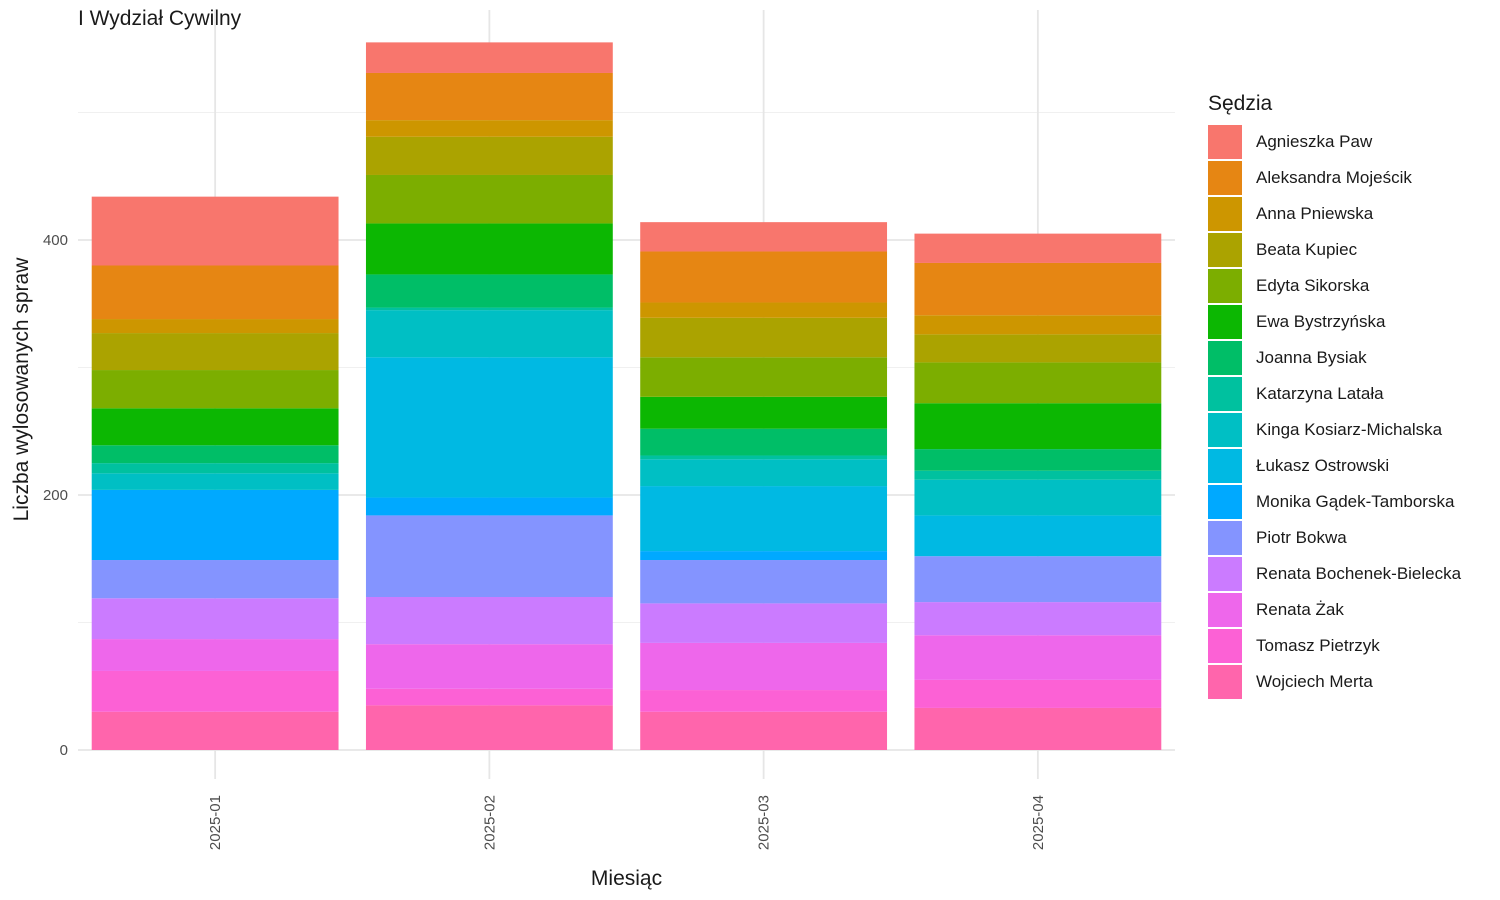 The height and width of the screenshot is (900, 1500). Describe the element at coordinates (1311, 357) in the screenshot. I see `legend-label: Joanna Bysiak` at that location.